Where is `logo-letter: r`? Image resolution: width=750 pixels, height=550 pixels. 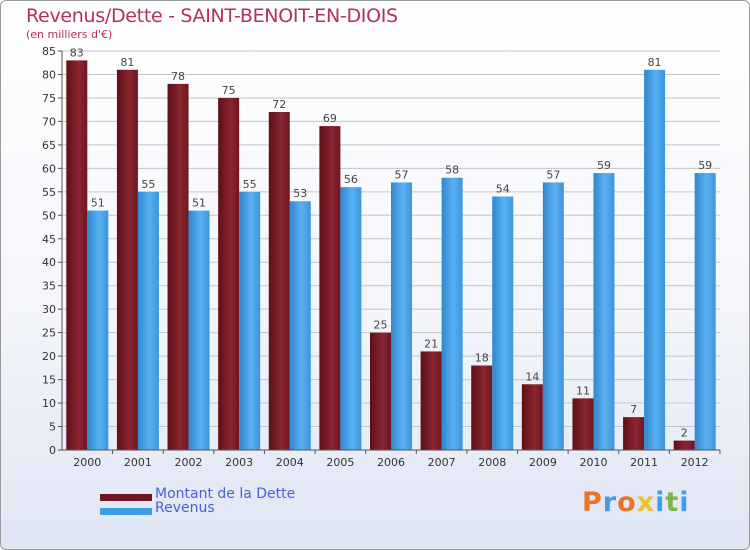 logo-letter: r is located at coordinates (610, 502).